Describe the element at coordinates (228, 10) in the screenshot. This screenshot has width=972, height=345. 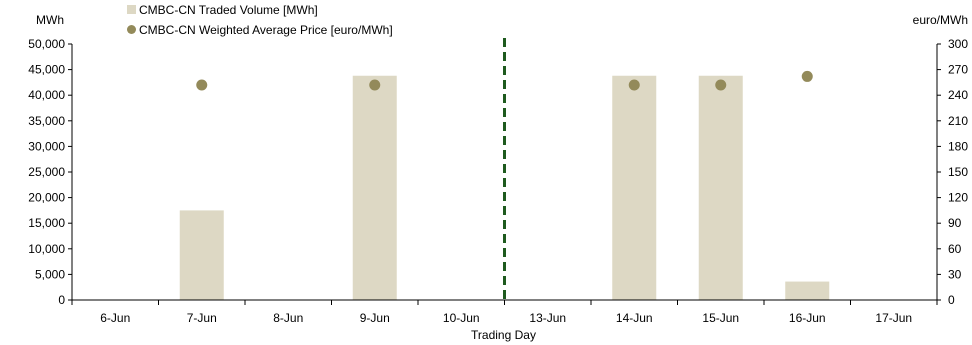
I see `legend-label-volume: CMBC-CN Traded Volume [MWh]` at that location.